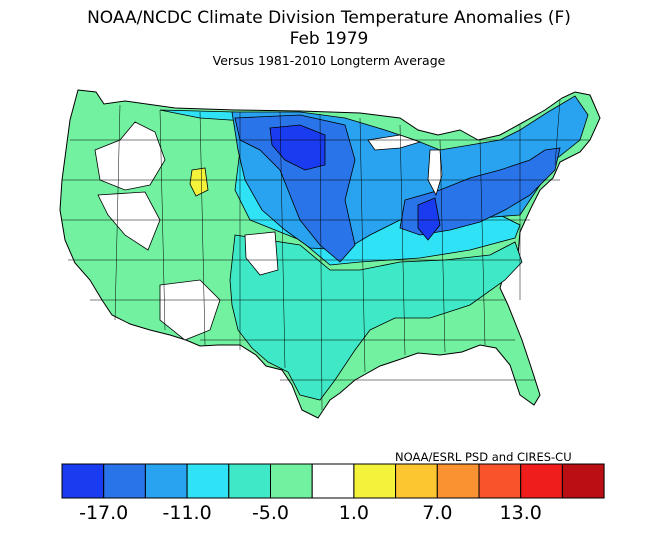 Image resolution: width=658 pixels, height=533 pixels. I want to click on map-subtitle: Versus 1981-2010 Longterm Average, so click(329, 60).